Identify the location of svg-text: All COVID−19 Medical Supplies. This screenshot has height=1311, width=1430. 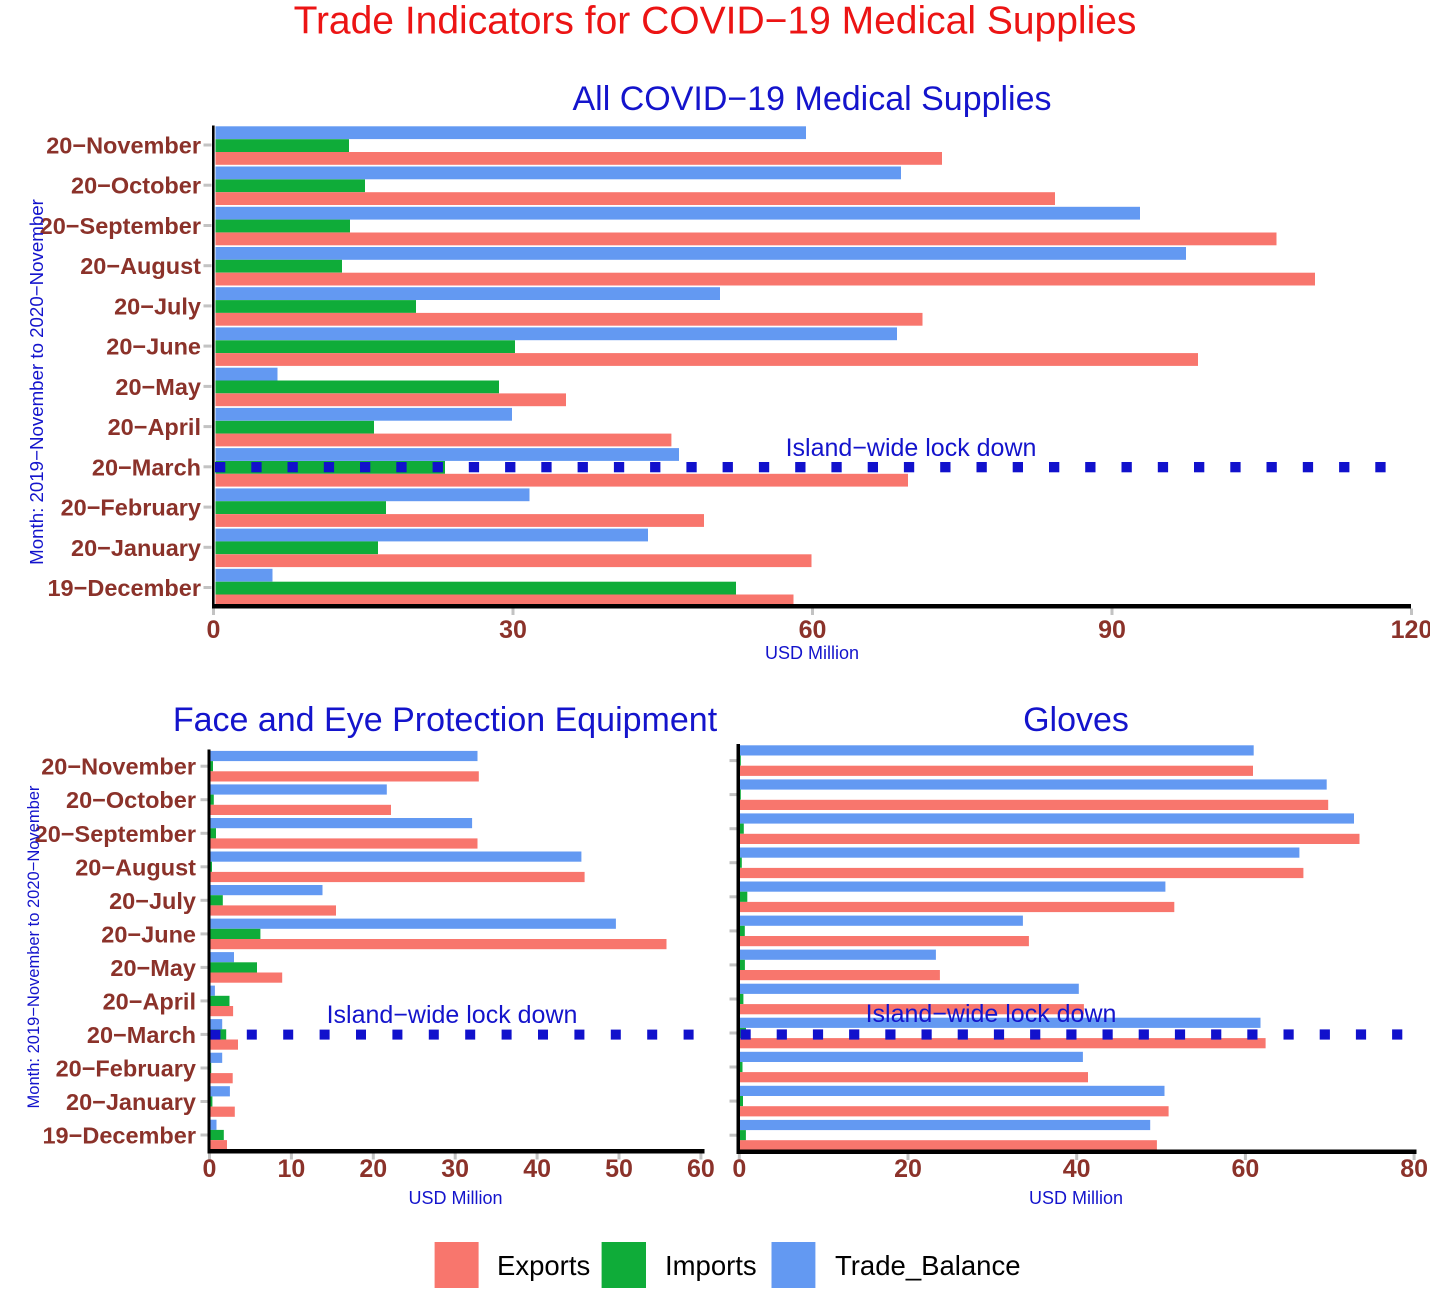
(811, 99).